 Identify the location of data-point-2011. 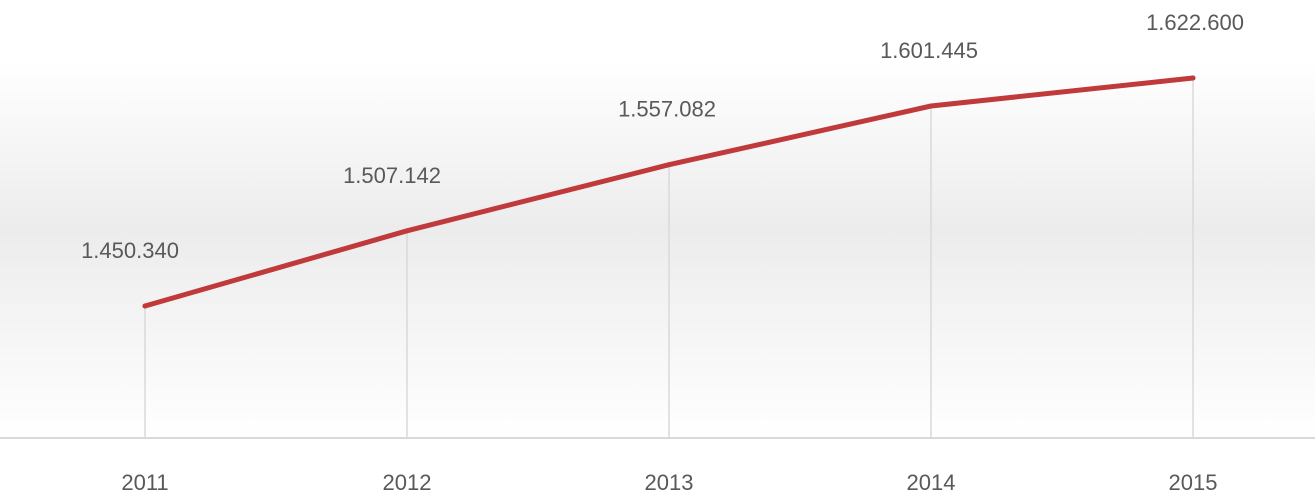
(145, 306).